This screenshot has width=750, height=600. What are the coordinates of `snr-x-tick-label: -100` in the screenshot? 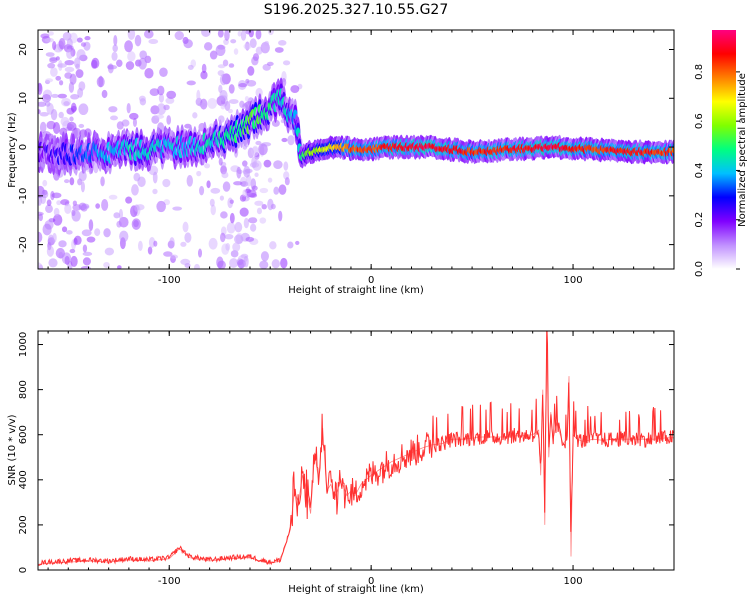 It's located at (169, 581).